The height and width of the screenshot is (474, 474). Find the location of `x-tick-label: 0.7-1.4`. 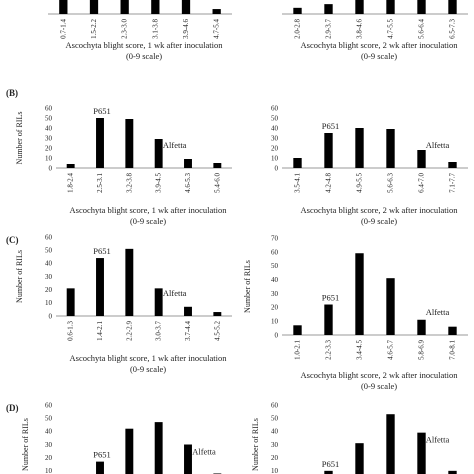

x-tick-label: 0.7-1.4 is located at coordinates (63, 29).